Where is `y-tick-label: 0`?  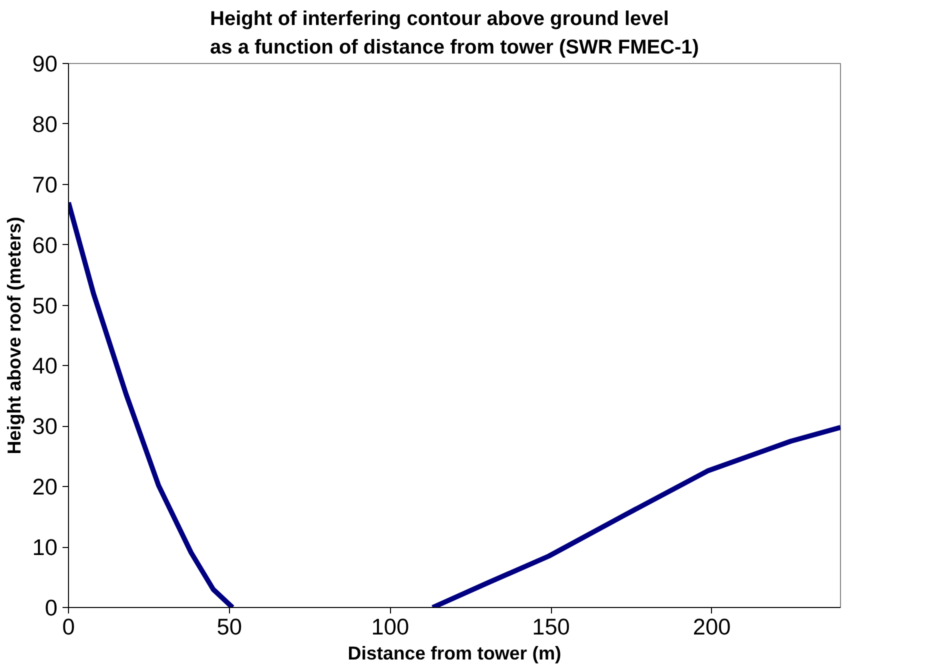 y-tick-label: 0 is located at coordinates (51, 607).